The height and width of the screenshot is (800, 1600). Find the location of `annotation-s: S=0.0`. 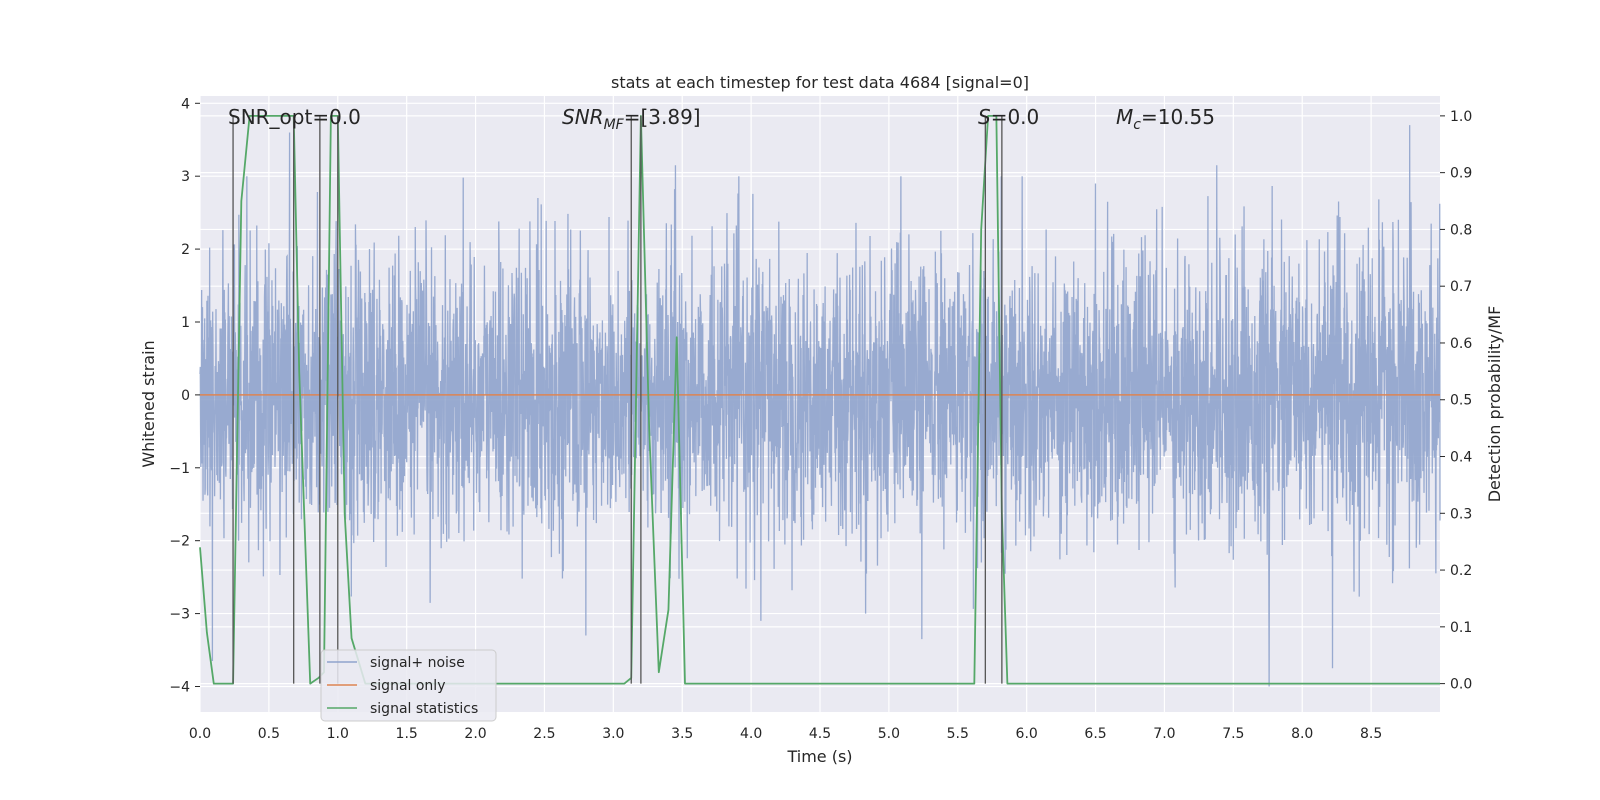

annotation-s: S=0.0 is located at coordinates (1008, 117).